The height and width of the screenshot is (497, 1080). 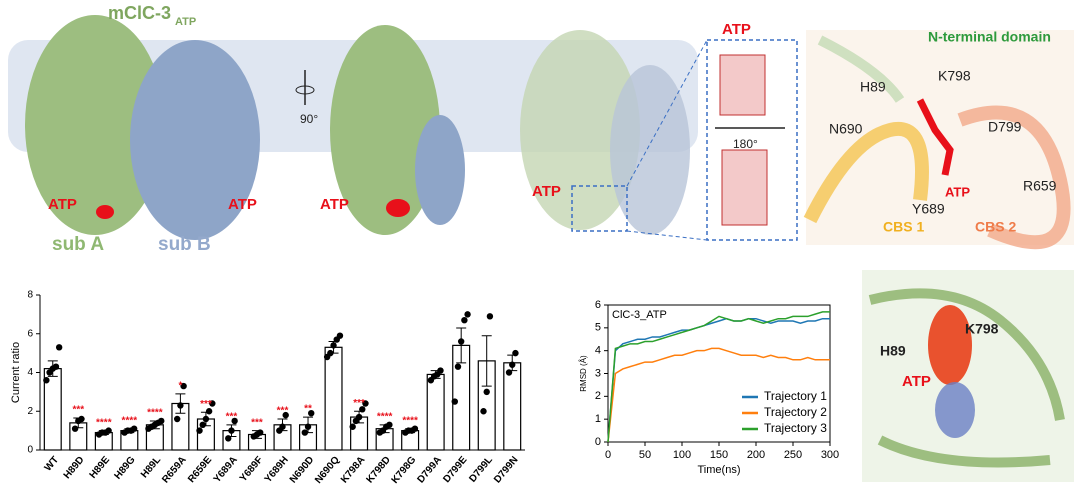 I want to click on significance: *, so click(x=180, y=385).